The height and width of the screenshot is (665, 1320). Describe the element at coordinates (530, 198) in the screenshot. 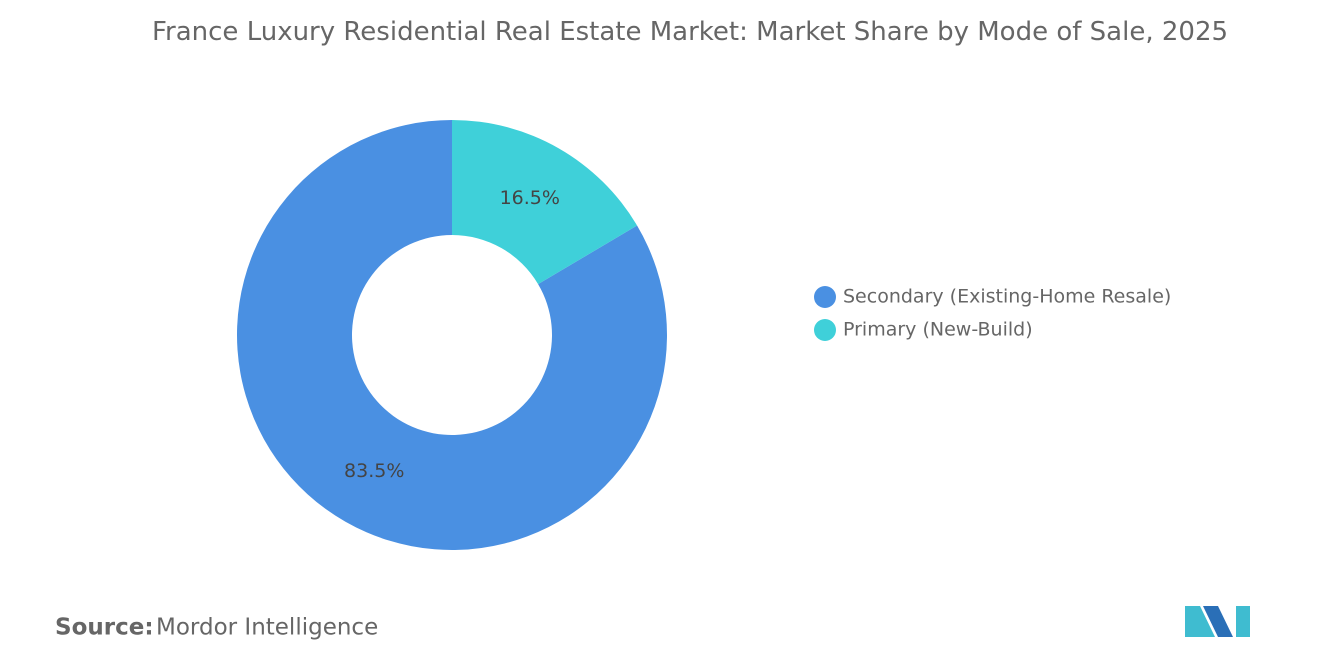

I see `data-label: 16.5%` at that location.